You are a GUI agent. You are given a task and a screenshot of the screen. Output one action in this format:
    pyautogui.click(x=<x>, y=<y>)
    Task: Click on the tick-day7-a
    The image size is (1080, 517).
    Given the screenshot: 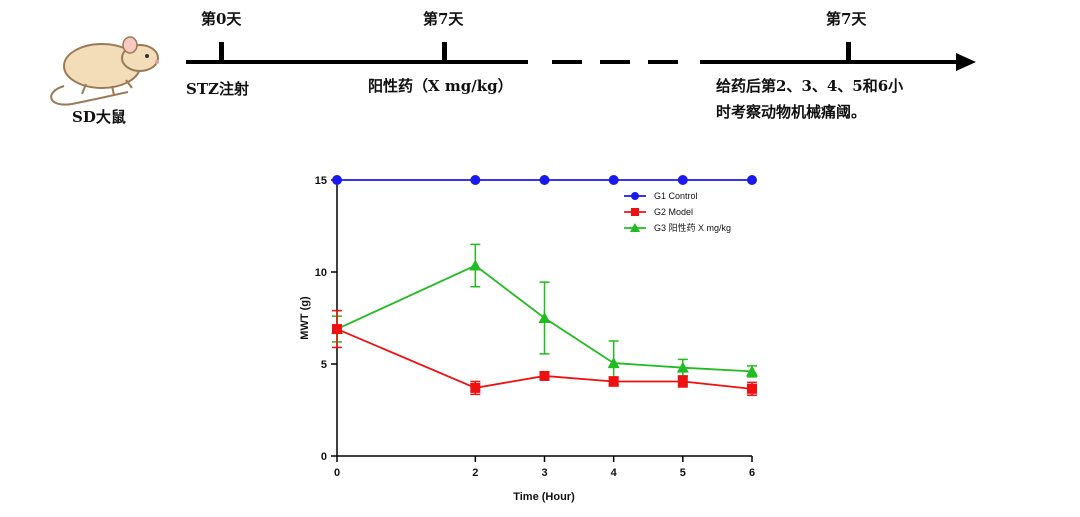 What is the action you would take?
    pyautogui.click(x=444, y=52)
    